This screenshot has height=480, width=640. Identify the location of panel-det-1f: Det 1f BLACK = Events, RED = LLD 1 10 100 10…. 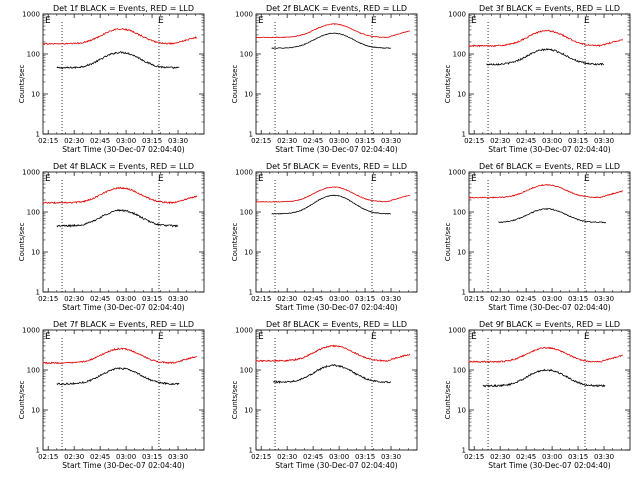
(111, 79).